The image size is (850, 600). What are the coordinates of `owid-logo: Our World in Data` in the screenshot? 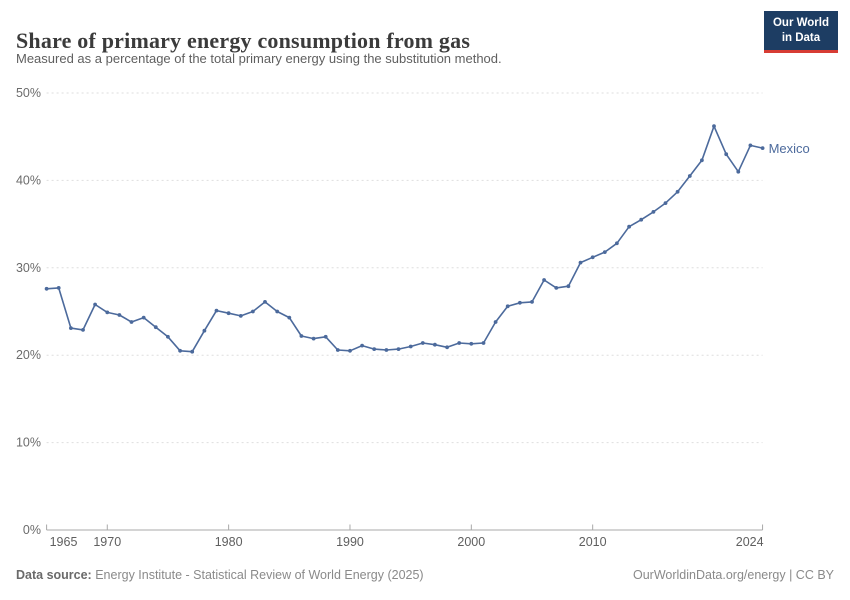 It's located at (800, 32).